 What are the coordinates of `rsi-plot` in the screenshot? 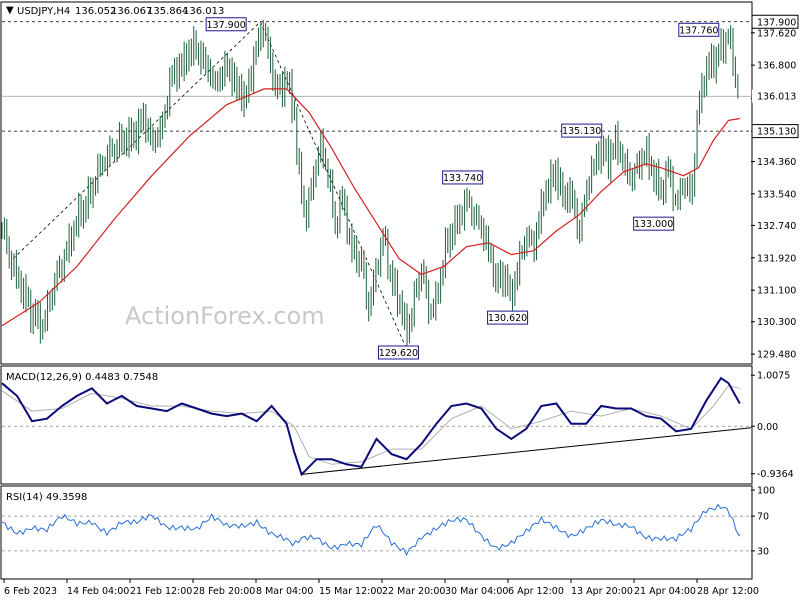 It's located at (376, 530).